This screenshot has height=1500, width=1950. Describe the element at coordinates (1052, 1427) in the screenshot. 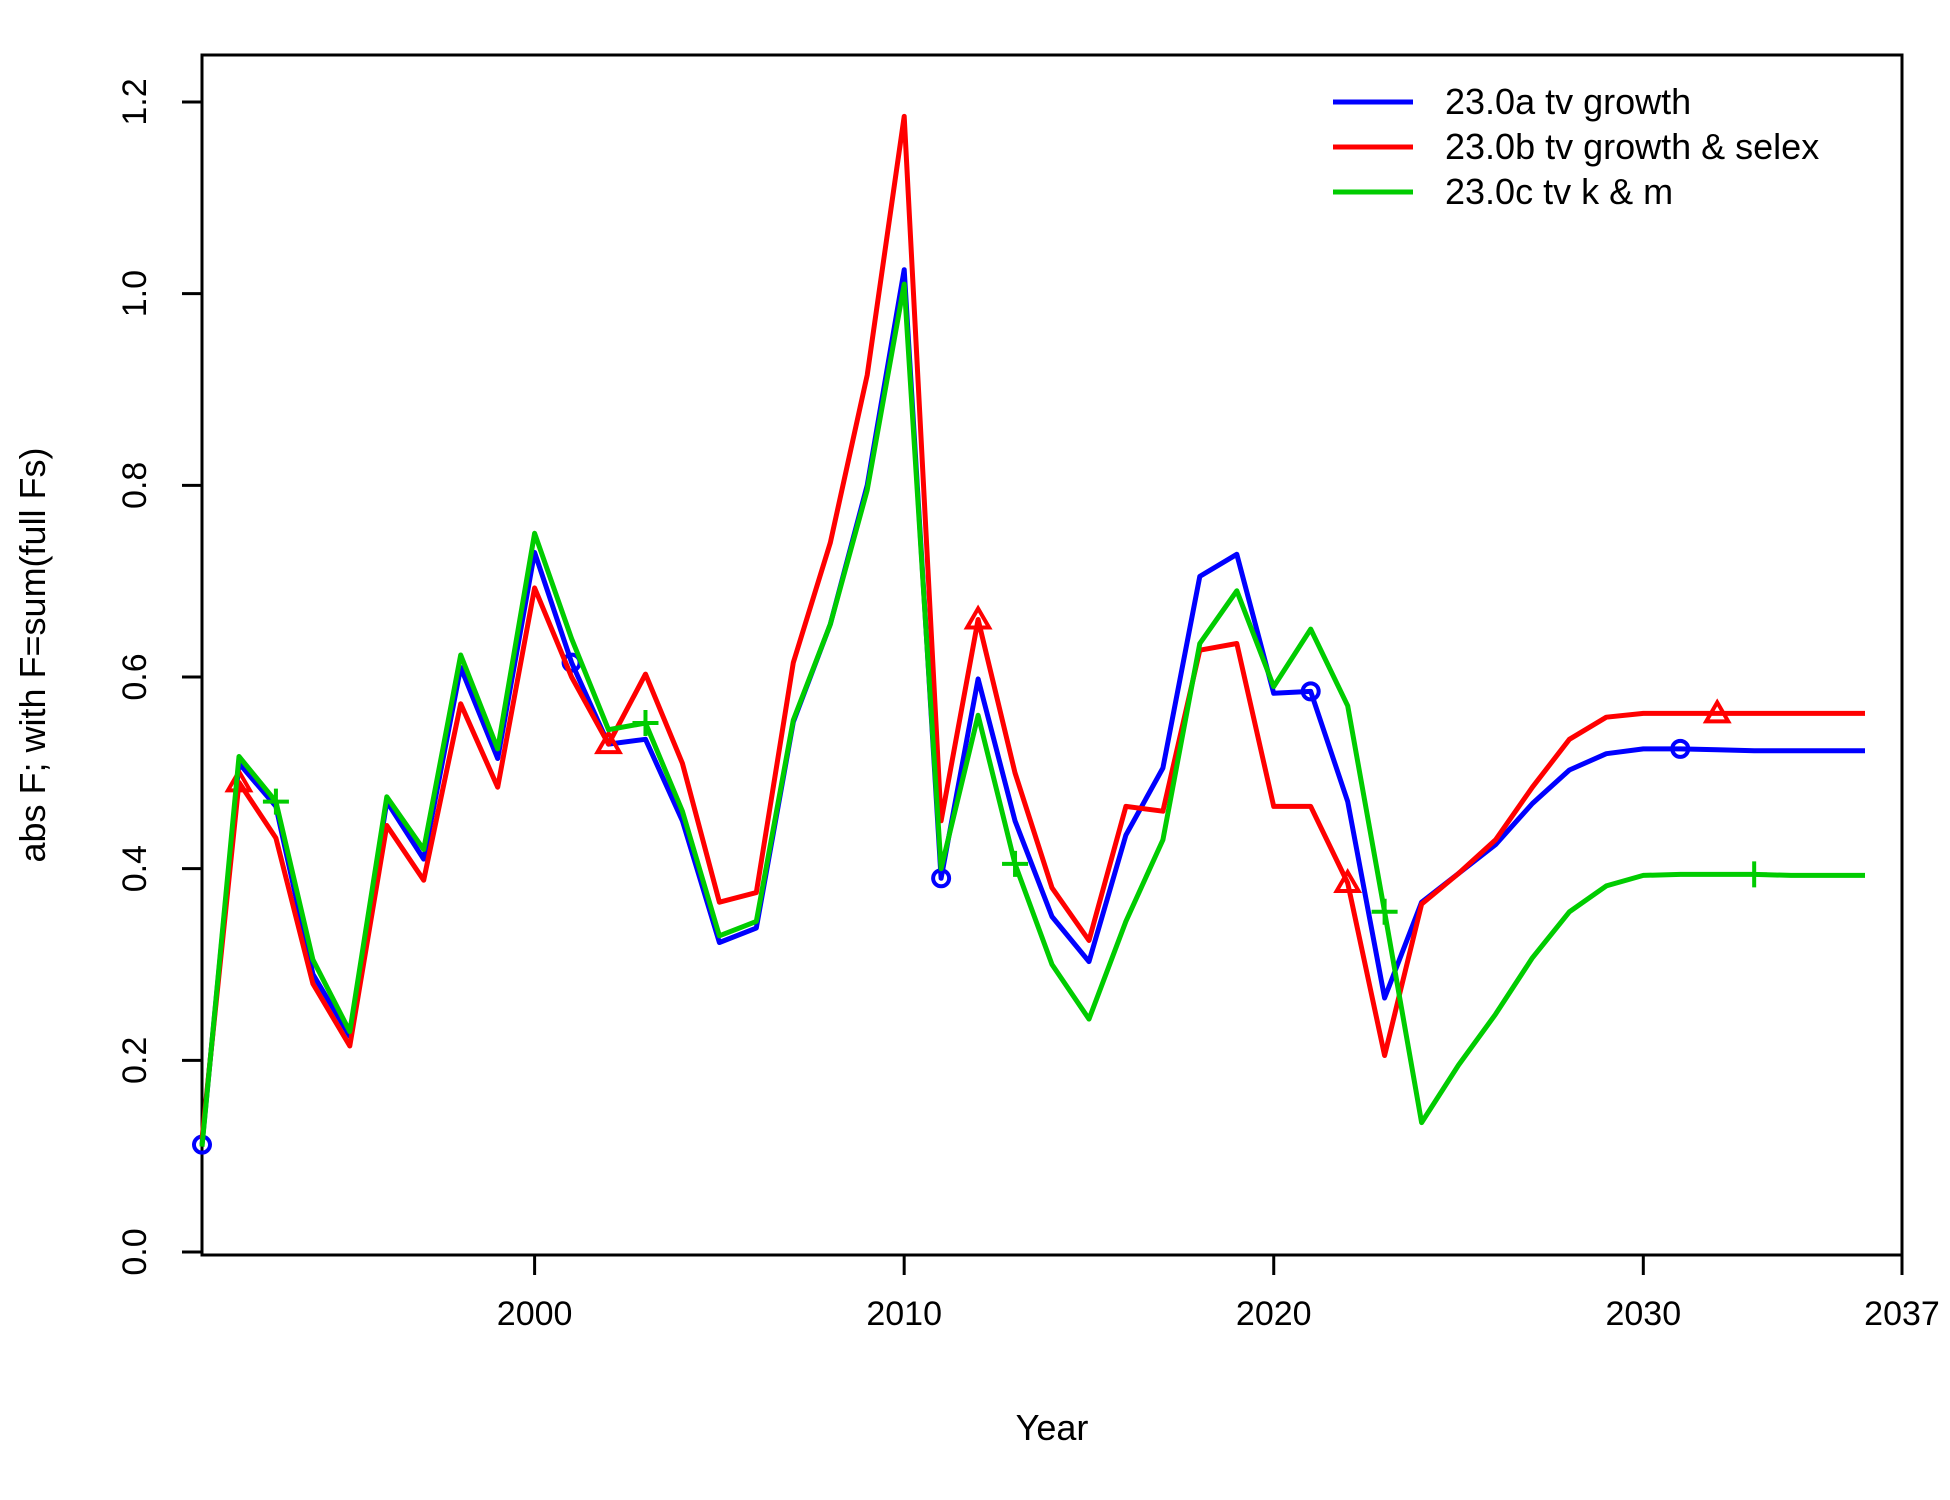

I see `x-axis-title: Year` at that location.